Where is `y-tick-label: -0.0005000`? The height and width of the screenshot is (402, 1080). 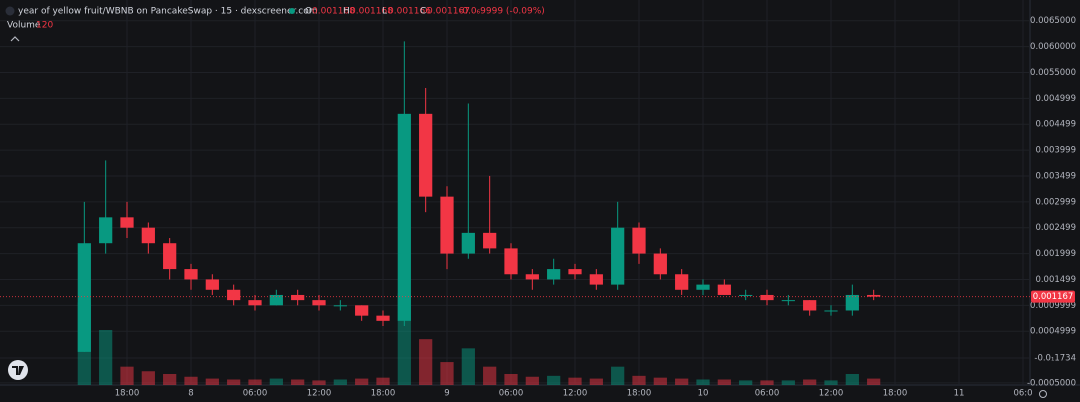
y-tick-label: -0.0005000 is located at coordinates (1051, 383).